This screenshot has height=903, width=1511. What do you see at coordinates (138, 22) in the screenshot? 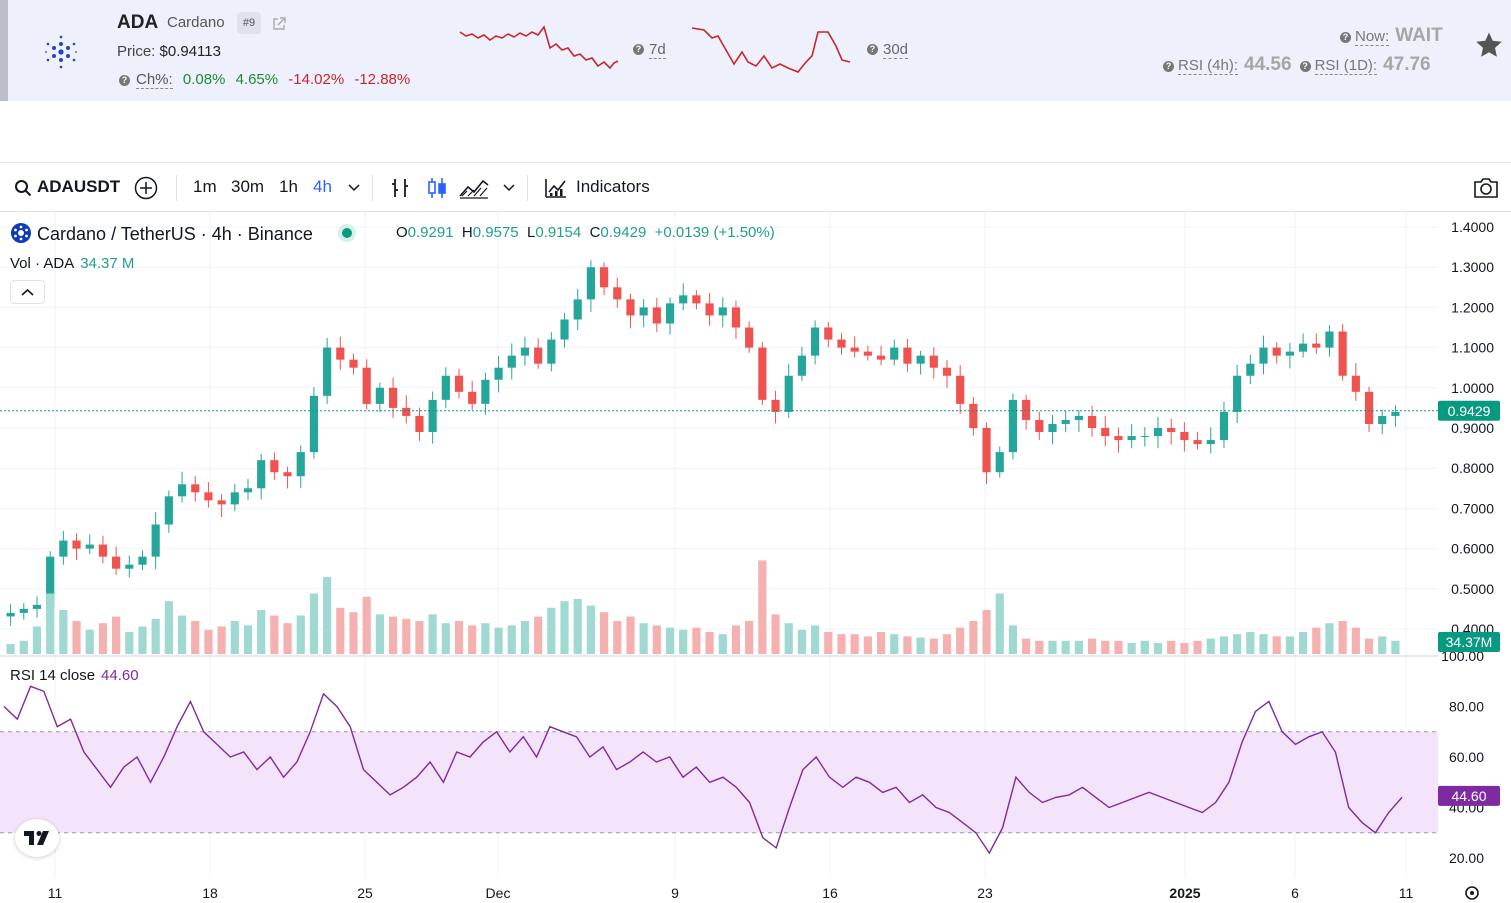
I see `coin-symbol: ADA` at bounding box center [138, 22].